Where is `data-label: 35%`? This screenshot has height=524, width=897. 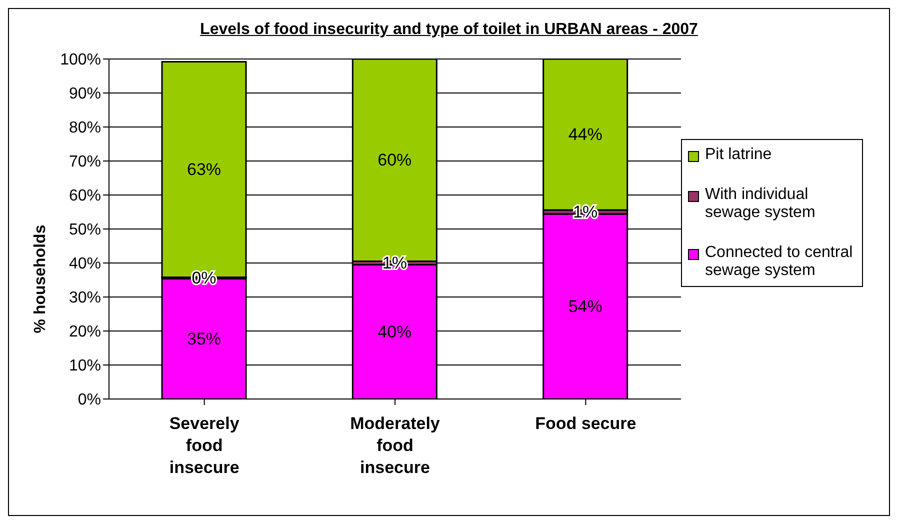 data-label: 35% is located at coordinates (204, 338).